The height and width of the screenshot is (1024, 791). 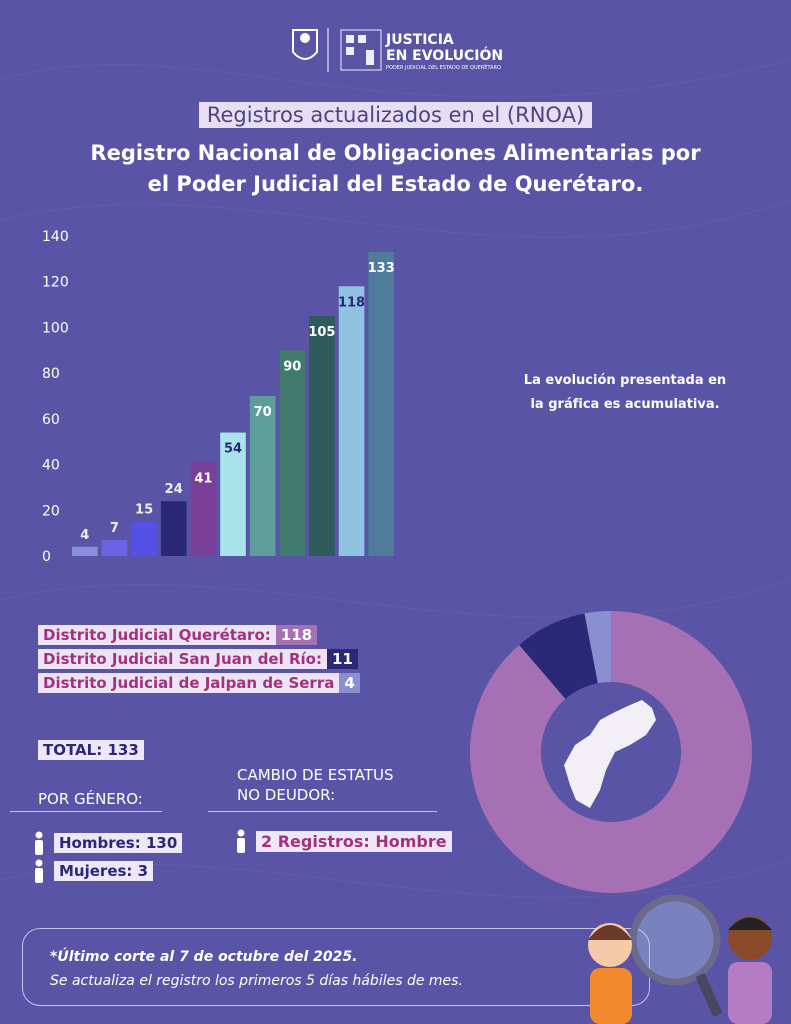 What do you see at coordinates (321, 332) in the screenshot?
I see `value-label: 105` at bounding box center [321, 332].